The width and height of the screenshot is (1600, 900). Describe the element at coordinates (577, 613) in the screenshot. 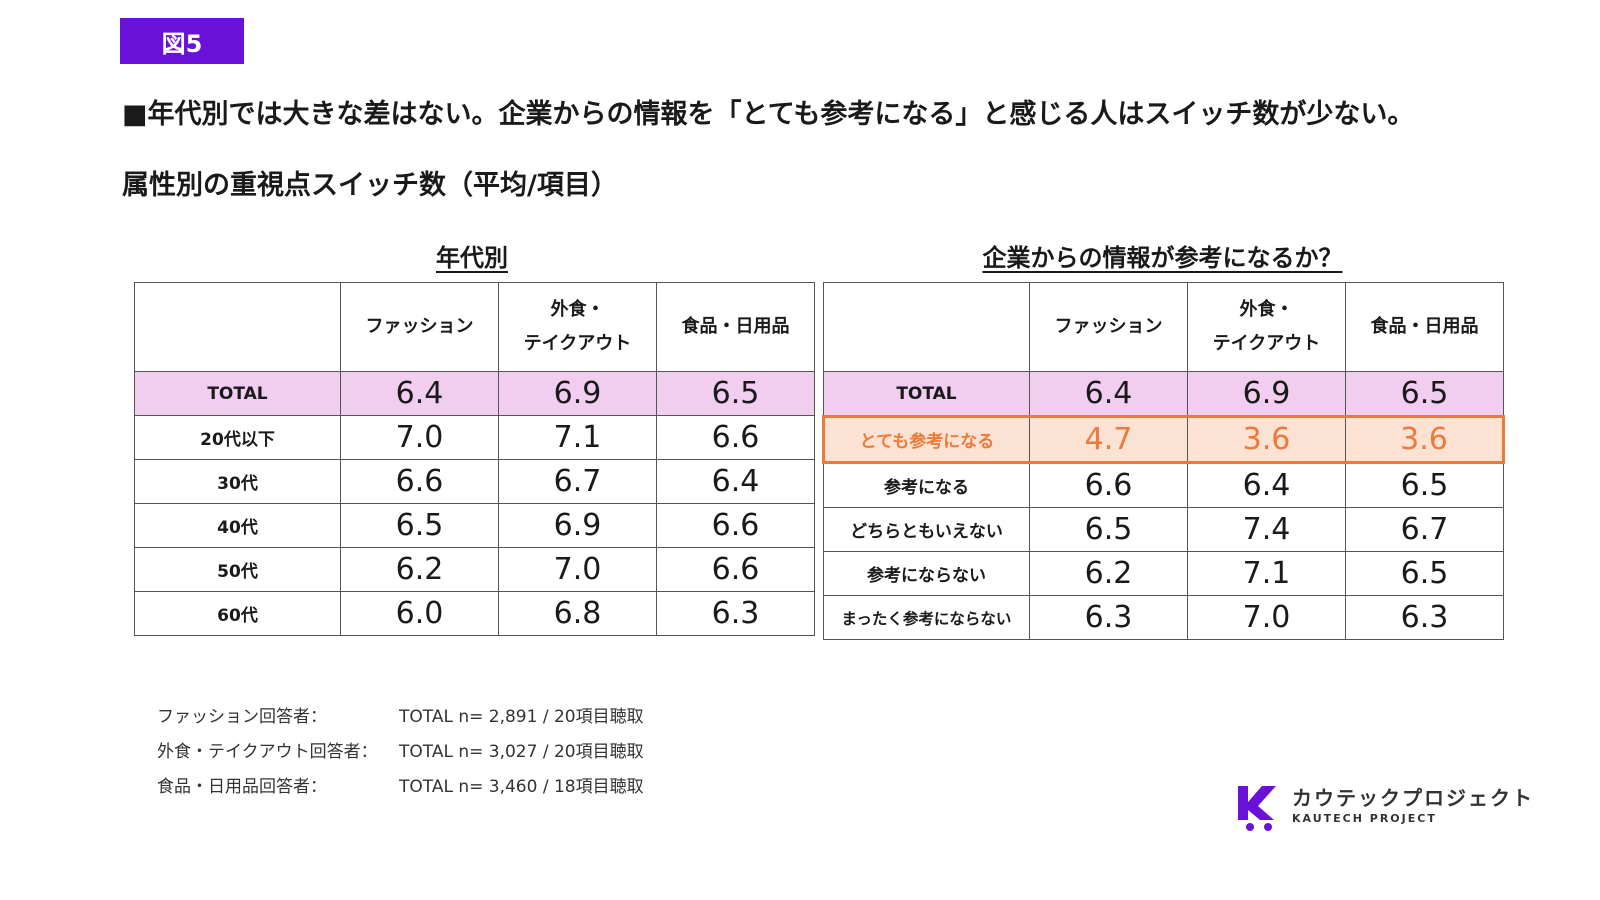

I see `cell-value: 6.8` at that location.